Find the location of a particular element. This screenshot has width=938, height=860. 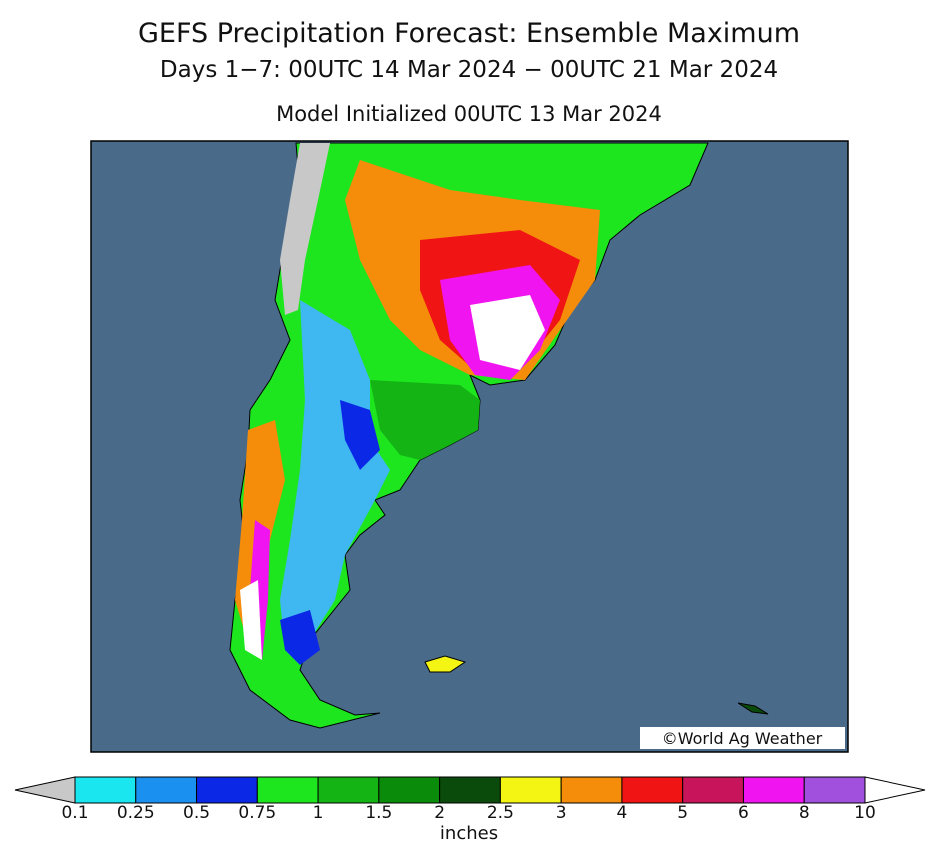

light-rain is located at coordinates (335, 482).